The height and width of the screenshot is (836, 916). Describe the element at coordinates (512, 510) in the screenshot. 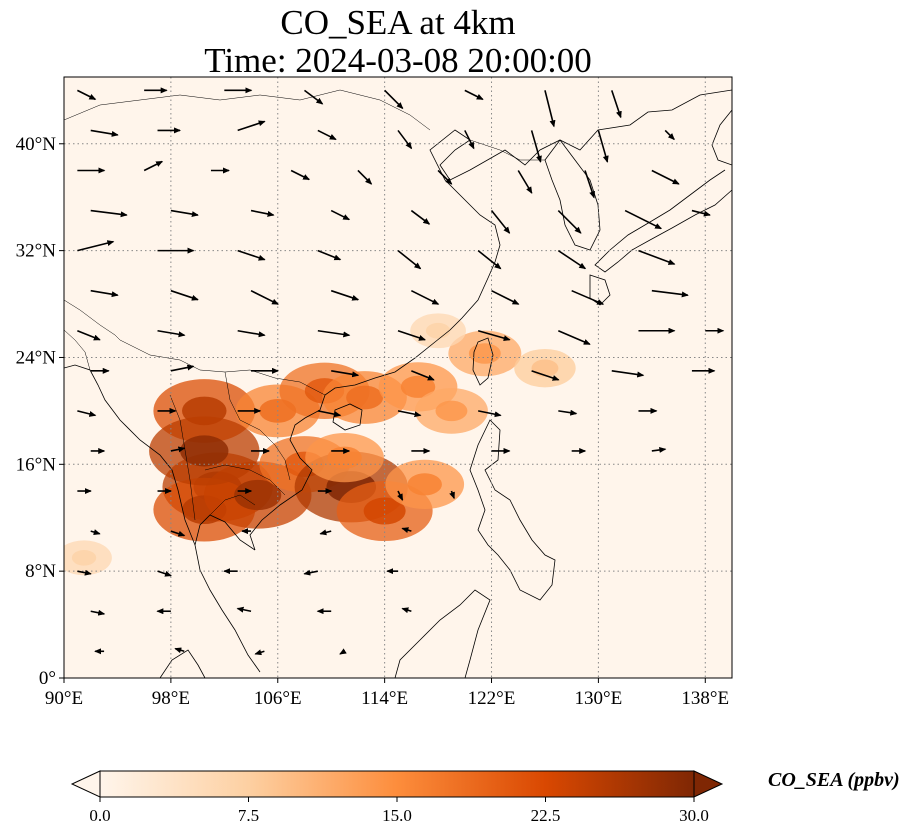

I see `islands-philippines` at that location.